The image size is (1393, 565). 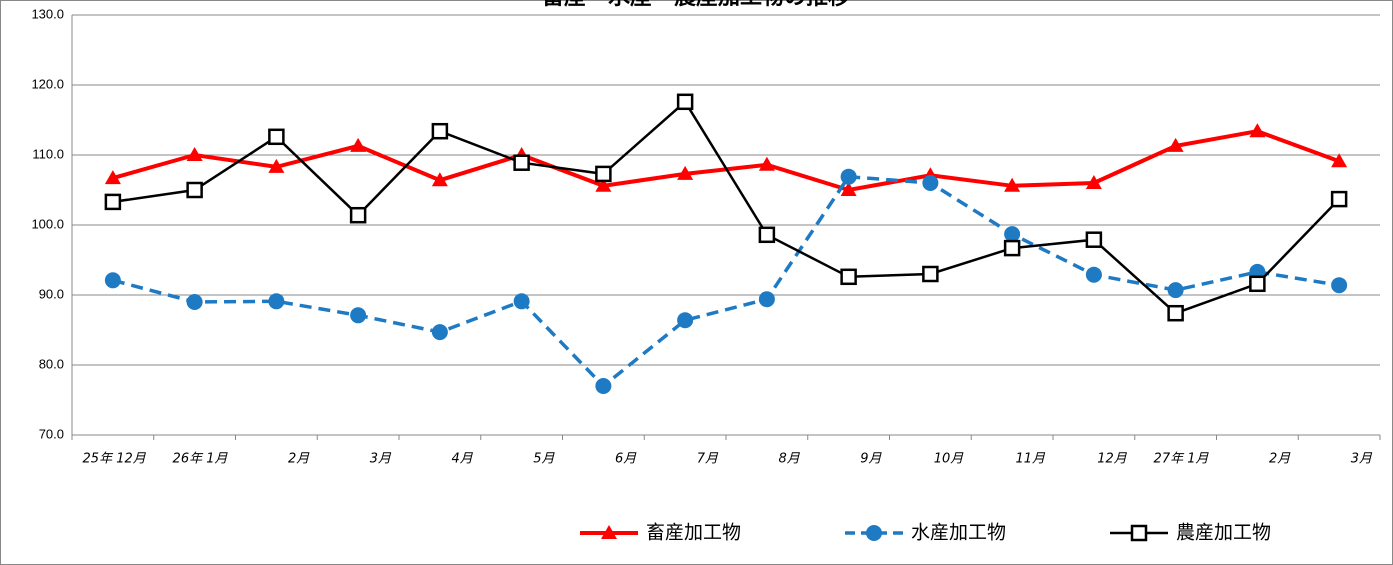 I want to click on x-tick-label: 7月, so click(x=708, y=459).